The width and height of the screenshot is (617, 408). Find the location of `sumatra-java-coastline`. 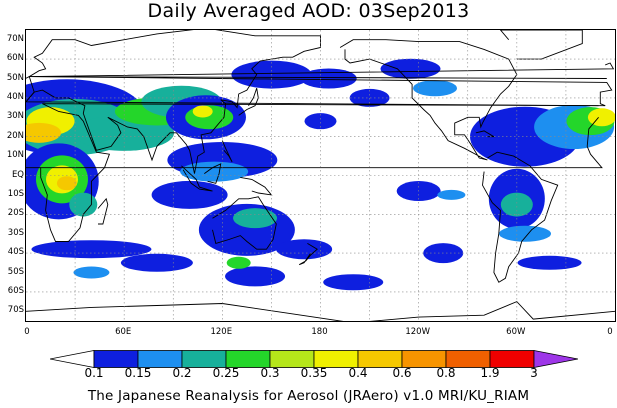

sumatra-java-coastline is located at coordinates (197, 178).